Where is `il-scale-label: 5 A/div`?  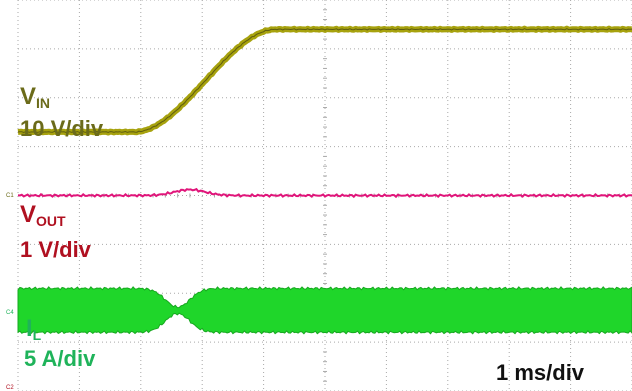
il-scale-label: 5 A/div is located at coordinates (60, 358).